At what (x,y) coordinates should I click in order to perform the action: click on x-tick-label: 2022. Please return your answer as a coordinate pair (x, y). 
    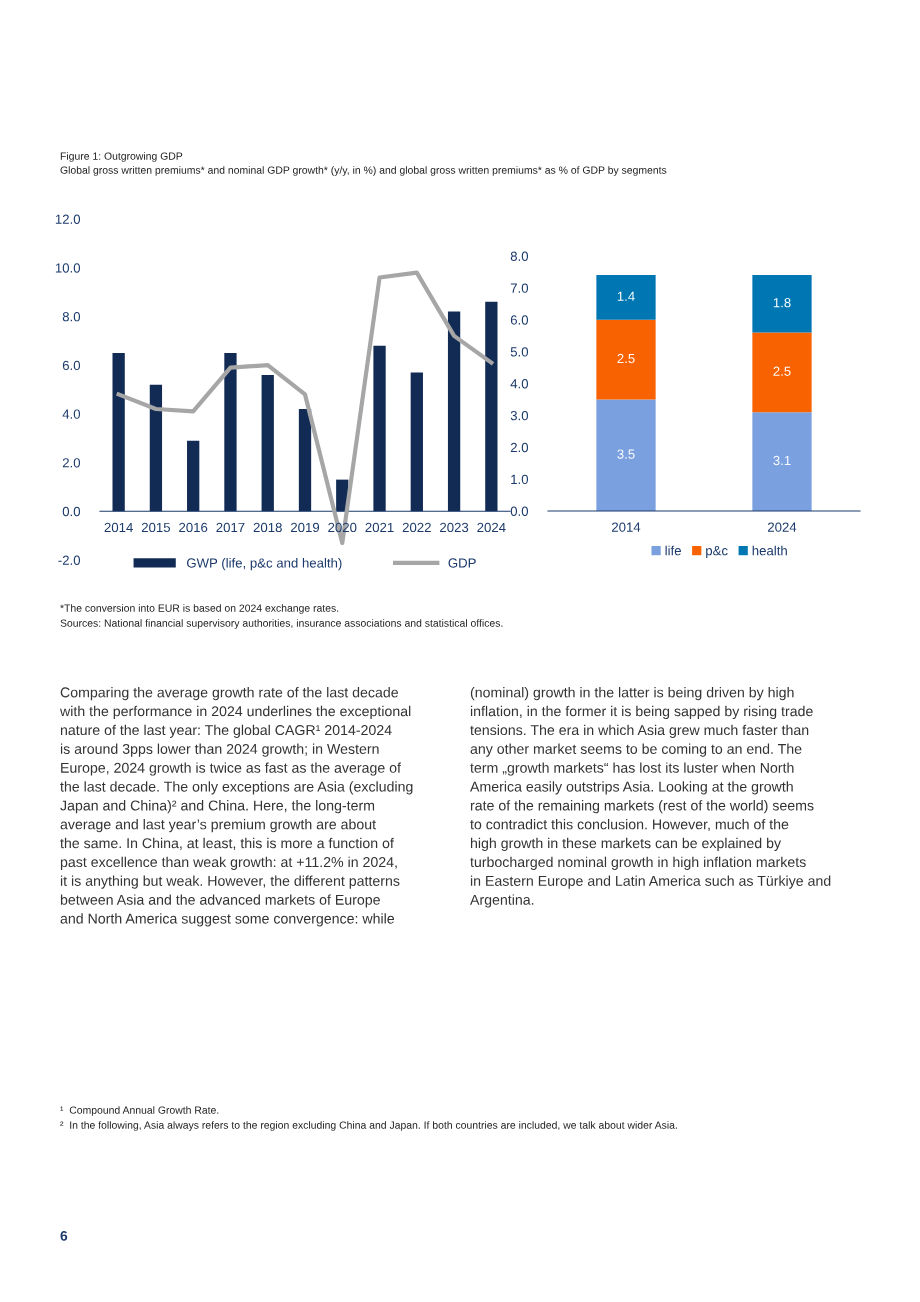
    Looking at the image, I should click on (416, 527).